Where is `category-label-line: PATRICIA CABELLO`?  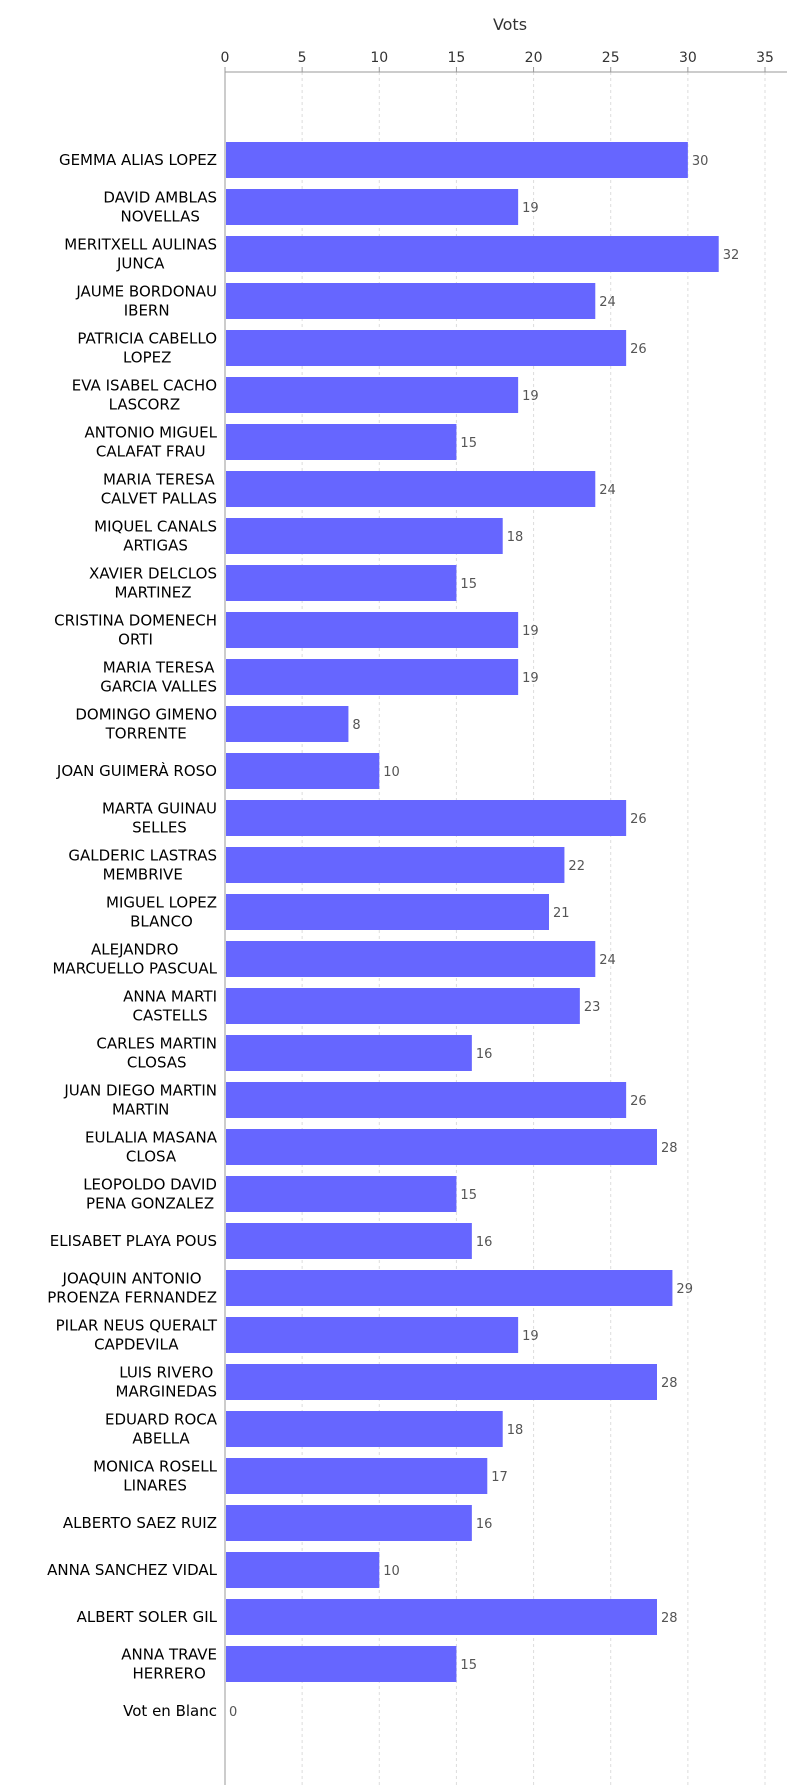 category-label-line: PATRICIA CABELLO is located at coordinates (147, 339).